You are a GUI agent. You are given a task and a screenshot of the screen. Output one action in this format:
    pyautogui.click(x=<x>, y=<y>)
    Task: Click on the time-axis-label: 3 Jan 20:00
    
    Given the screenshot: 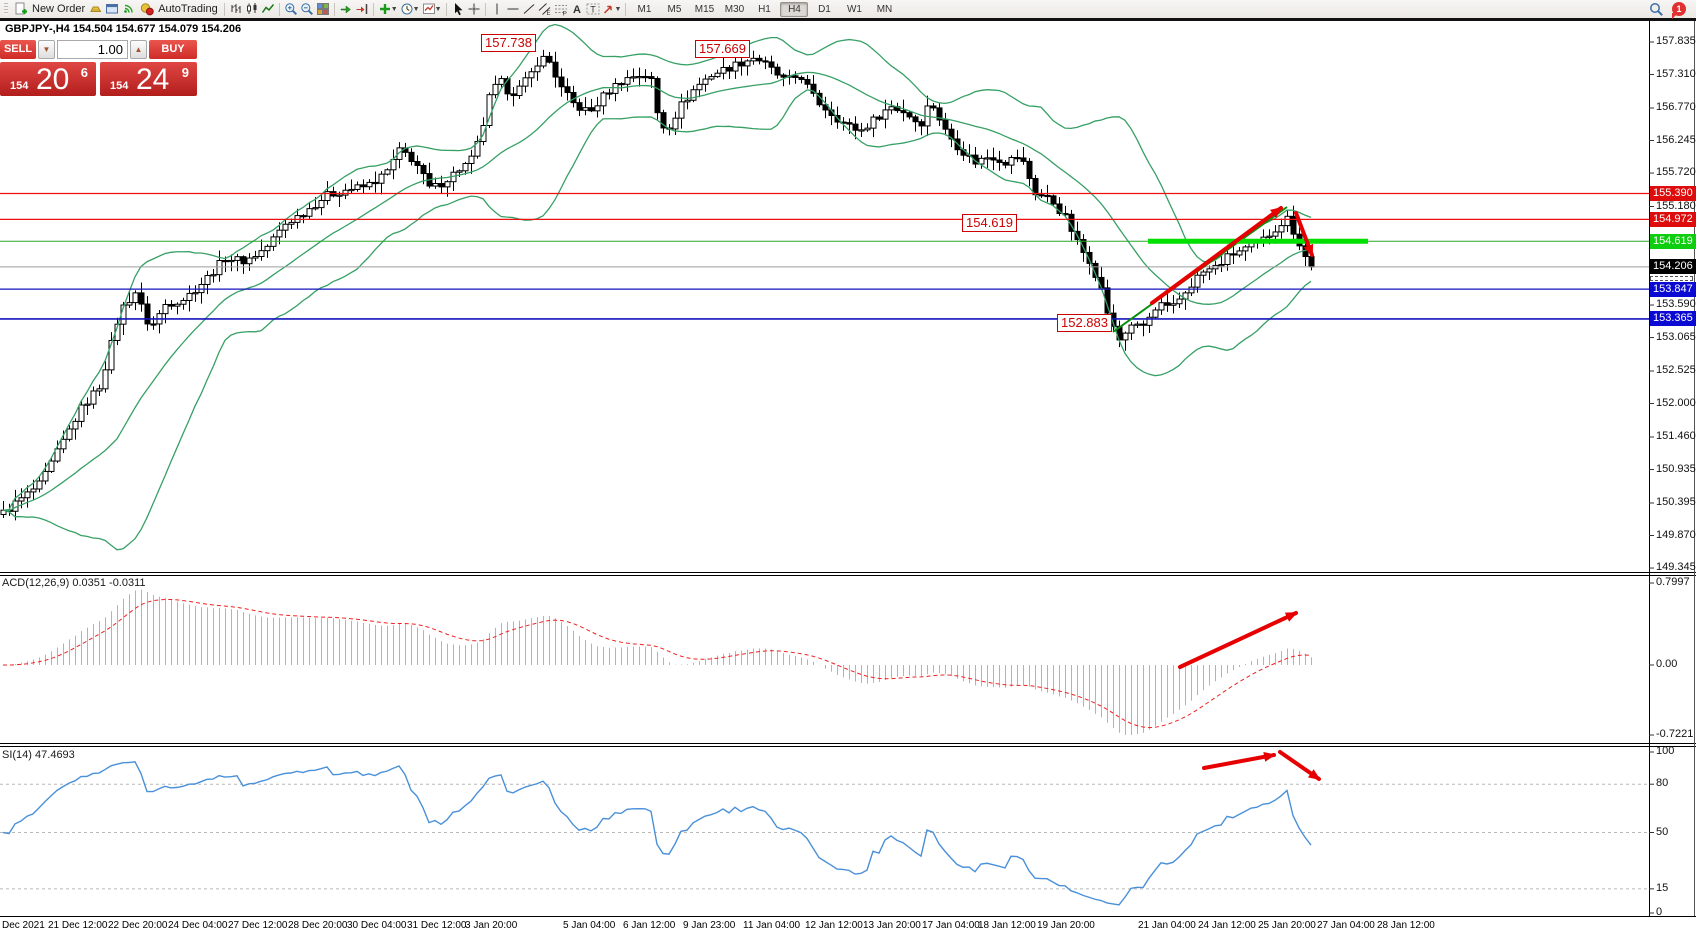 What is the action you would take?
    pyautogui.click(x=491, y=925)
    